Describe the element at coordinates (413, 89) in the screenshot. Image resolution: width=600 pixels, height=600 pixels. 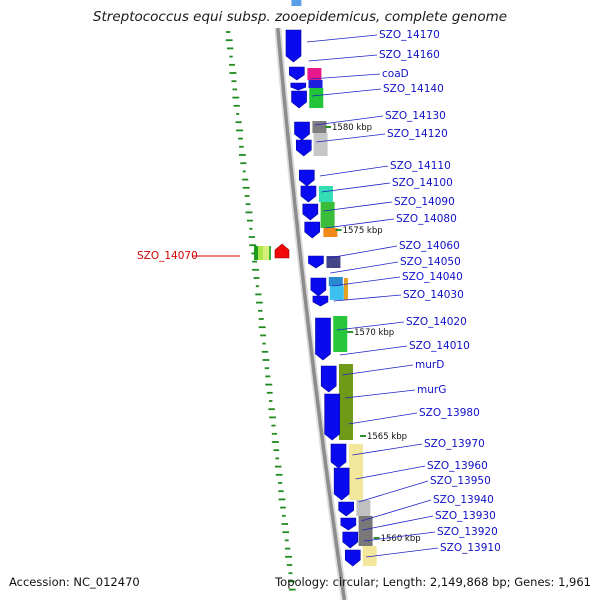
I see `gene-label: SZO_14140` at that location.